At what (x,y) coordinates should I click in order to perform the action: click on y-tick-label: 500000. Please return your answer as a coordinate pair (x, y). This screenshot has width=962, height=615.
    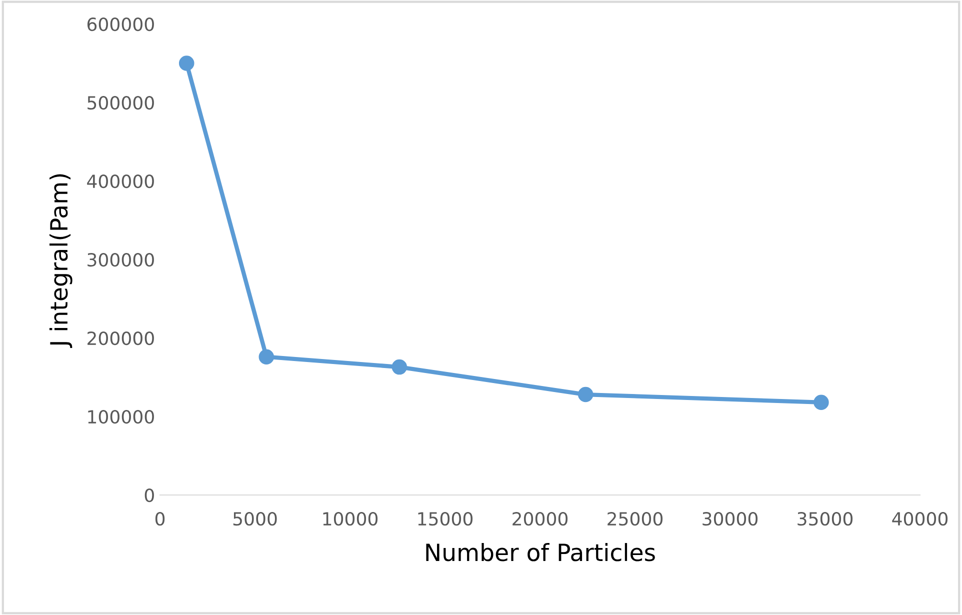
    Looking at the image, I should click on (121, 103).